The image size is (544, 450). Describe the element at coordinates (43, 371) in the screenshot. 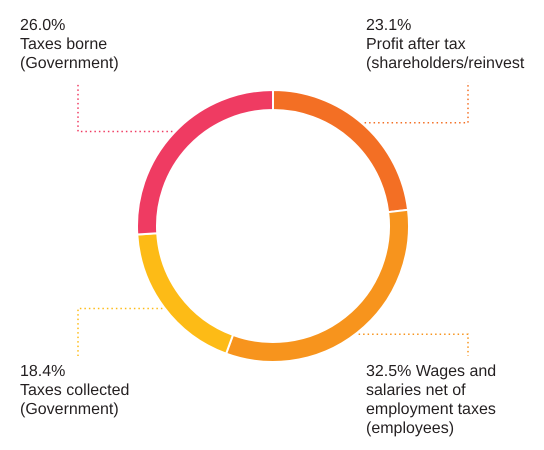

I see `data-label: 18.4%` at that location.